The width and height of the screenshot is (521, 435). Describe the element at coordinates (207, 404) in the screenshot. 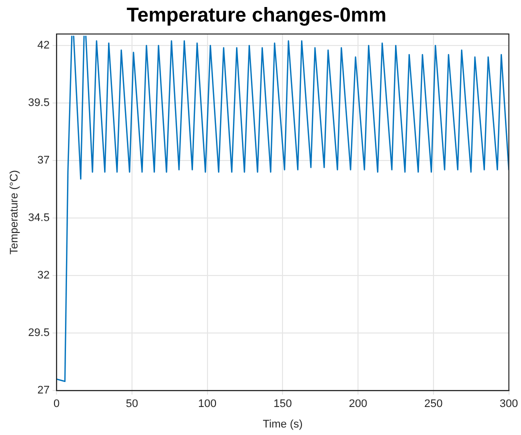

I see `x-tick-label: 100` at that location.